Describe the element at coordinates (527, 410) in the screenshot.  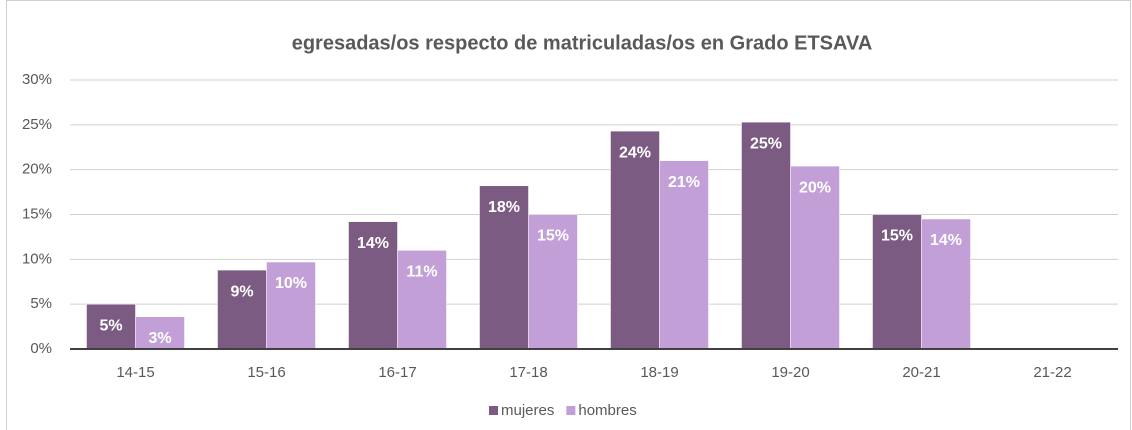
I see `legend-label: mujeres` at that location.